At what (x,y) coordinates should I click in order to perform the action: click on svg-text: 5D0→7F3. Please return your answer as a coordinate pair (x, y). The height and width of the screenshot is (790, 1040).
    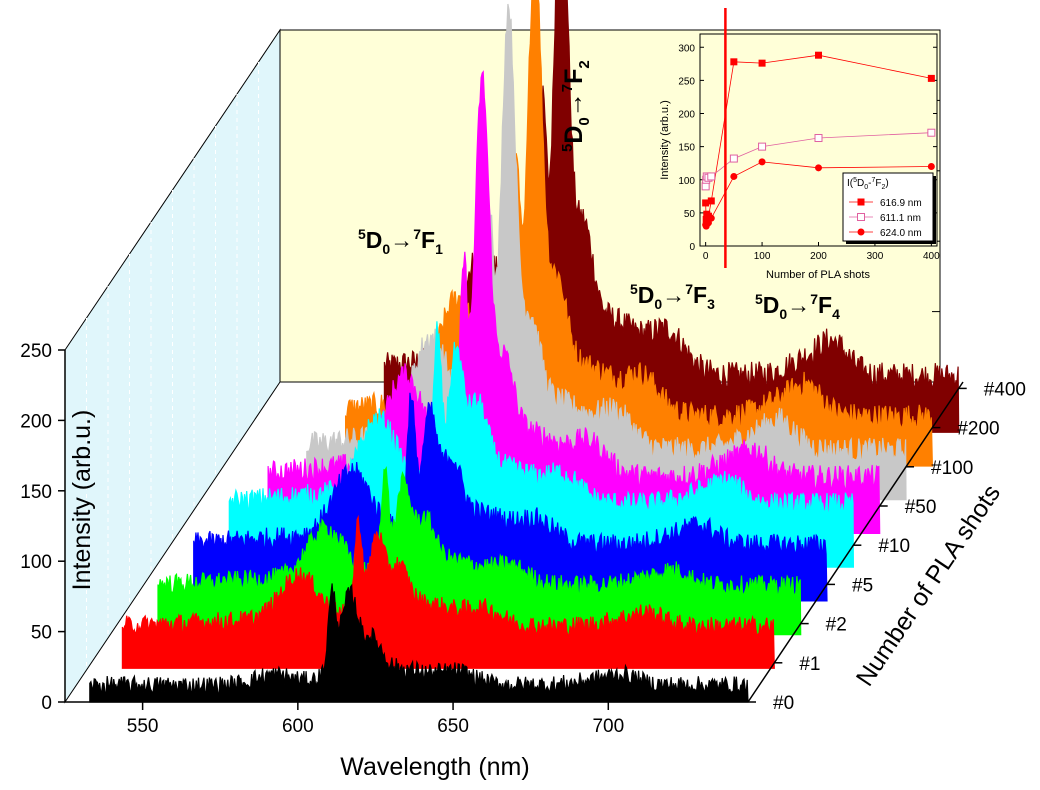
    Looking at the image, I should click on (672, 296).